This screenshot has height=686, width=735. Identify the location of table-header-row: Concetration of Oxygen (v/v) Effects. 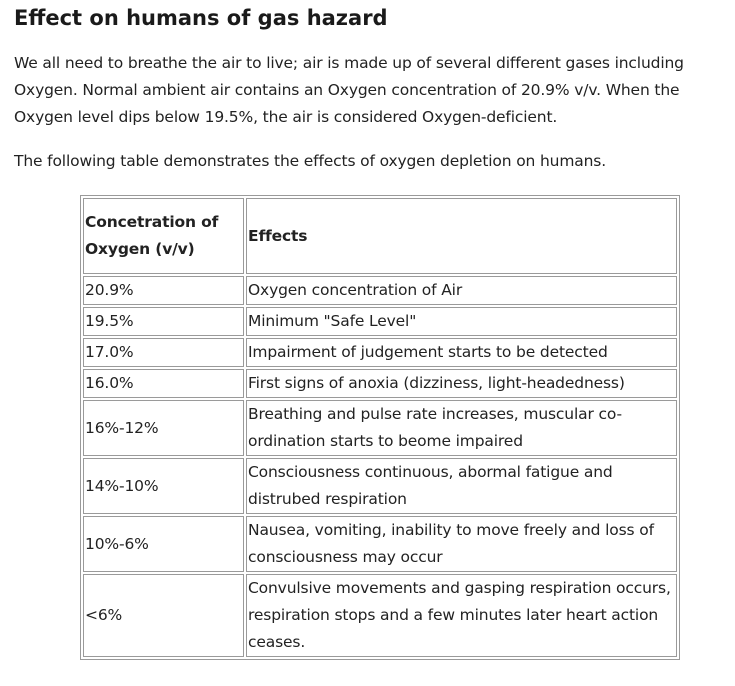
(380, 236).